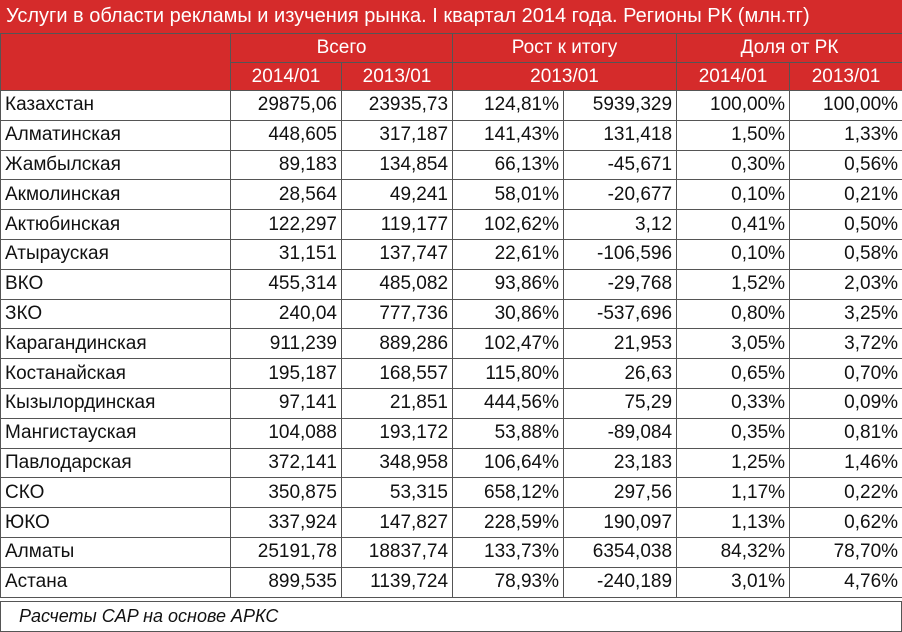 The image size is (902, 632). What do you see at coordinates (397, 135) in the screenshot?
I see `total-2013-cell: 317,187` at bounding box center [397, 135].